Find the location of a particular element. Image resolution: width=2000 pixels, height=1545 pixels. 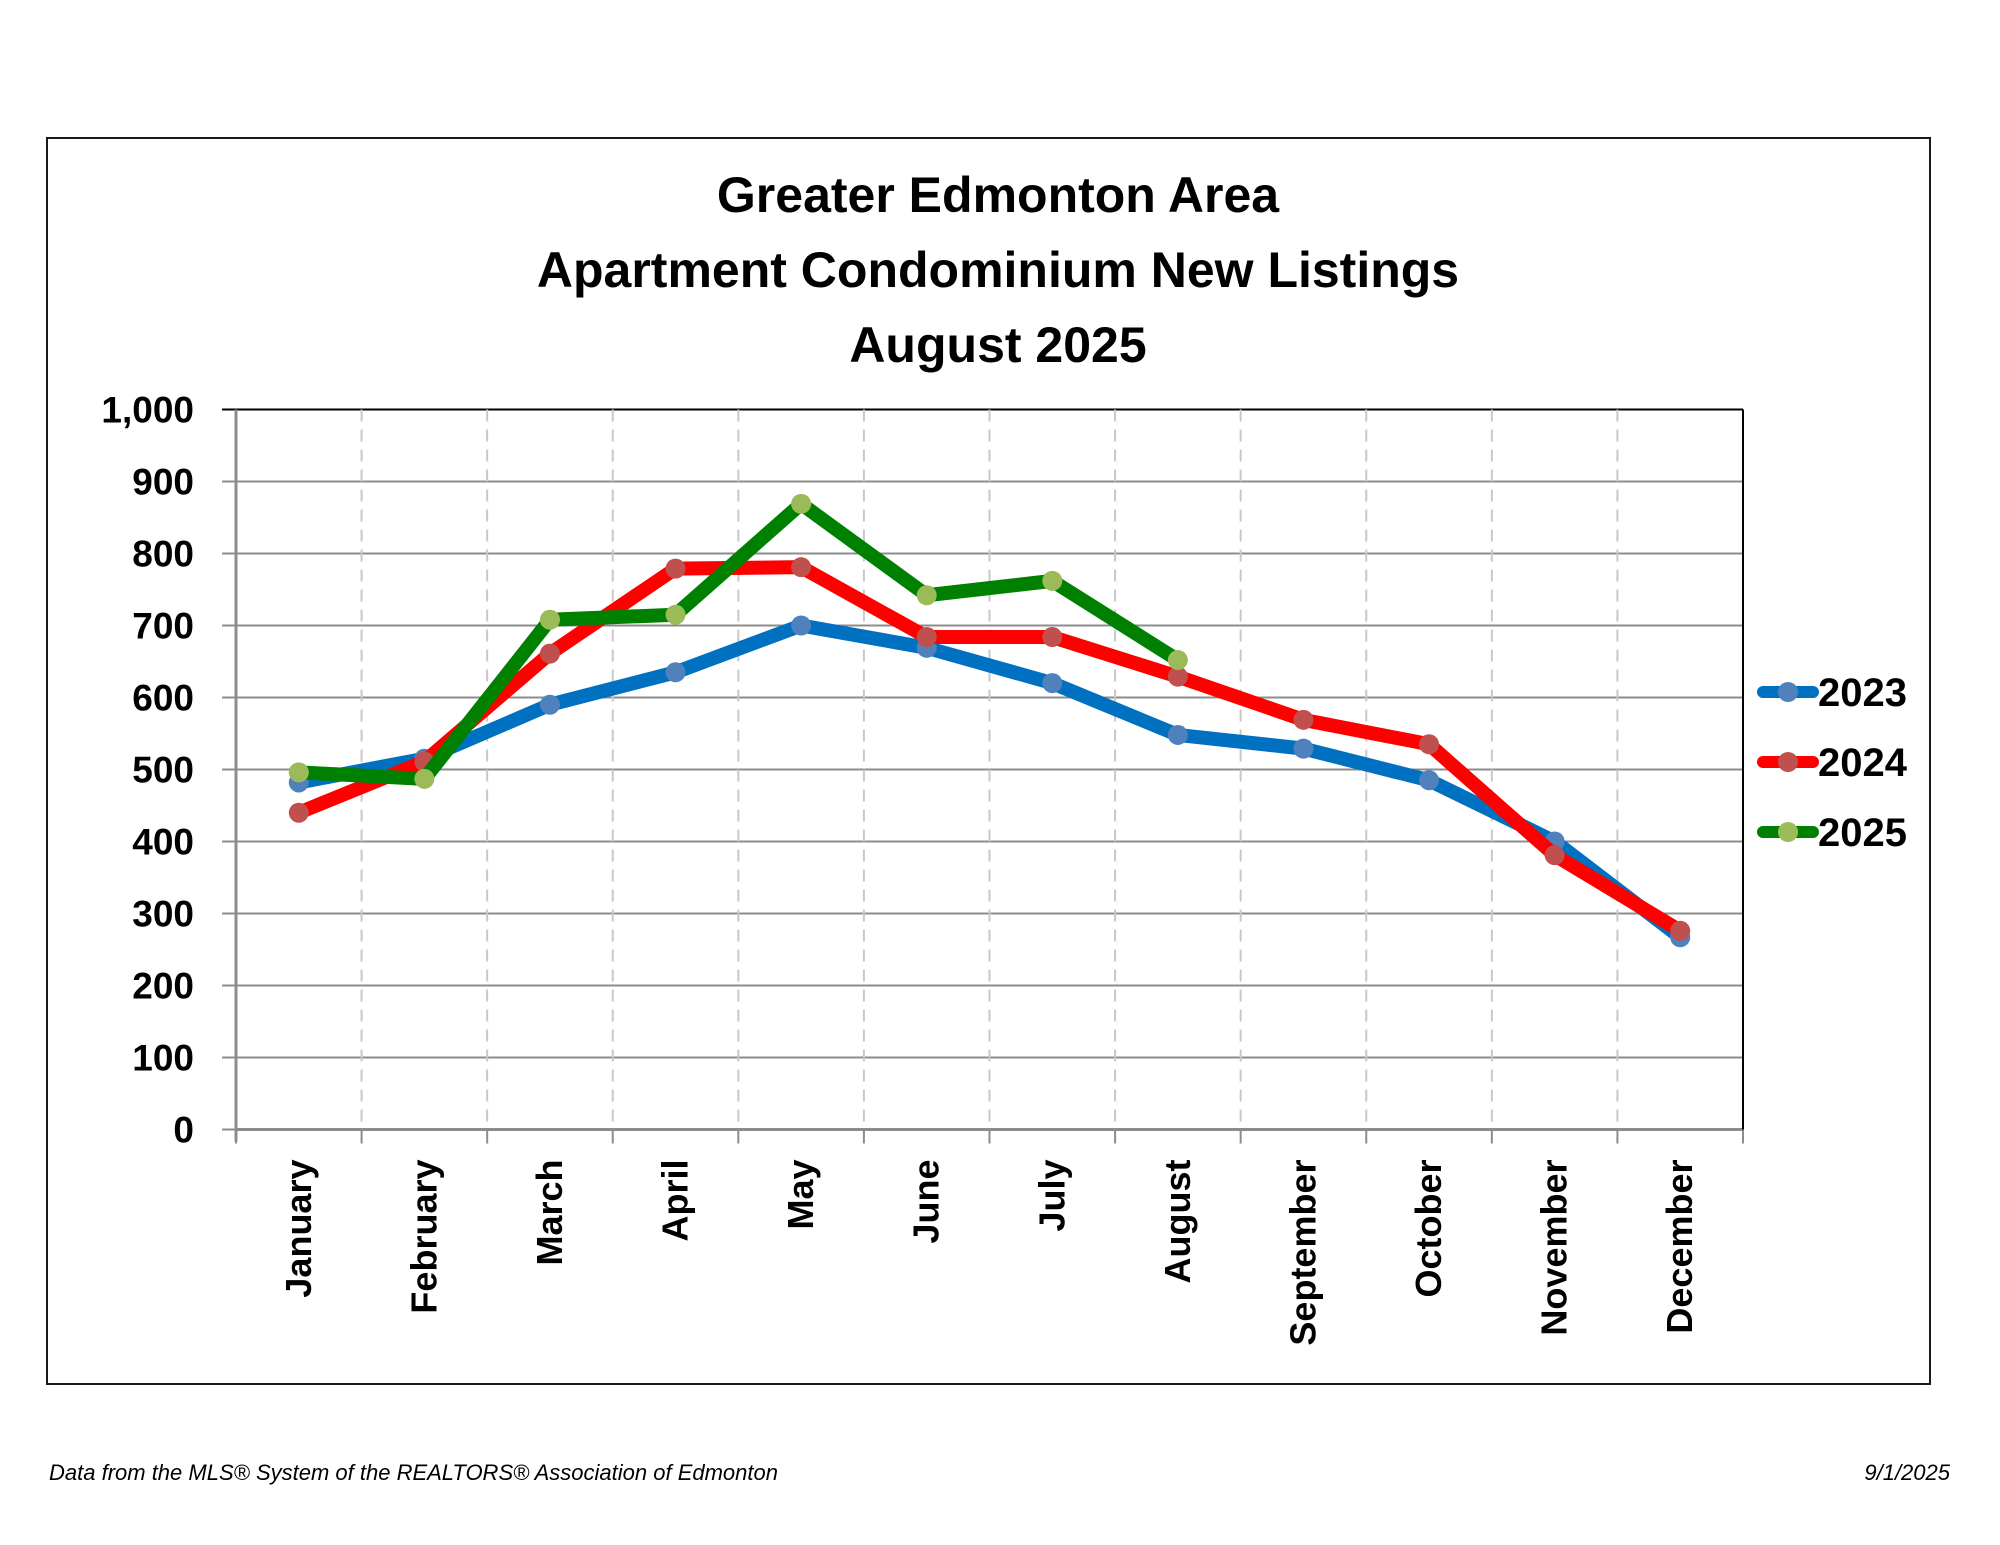

y-tick-label: 900 is located at coordinates (163, 482).